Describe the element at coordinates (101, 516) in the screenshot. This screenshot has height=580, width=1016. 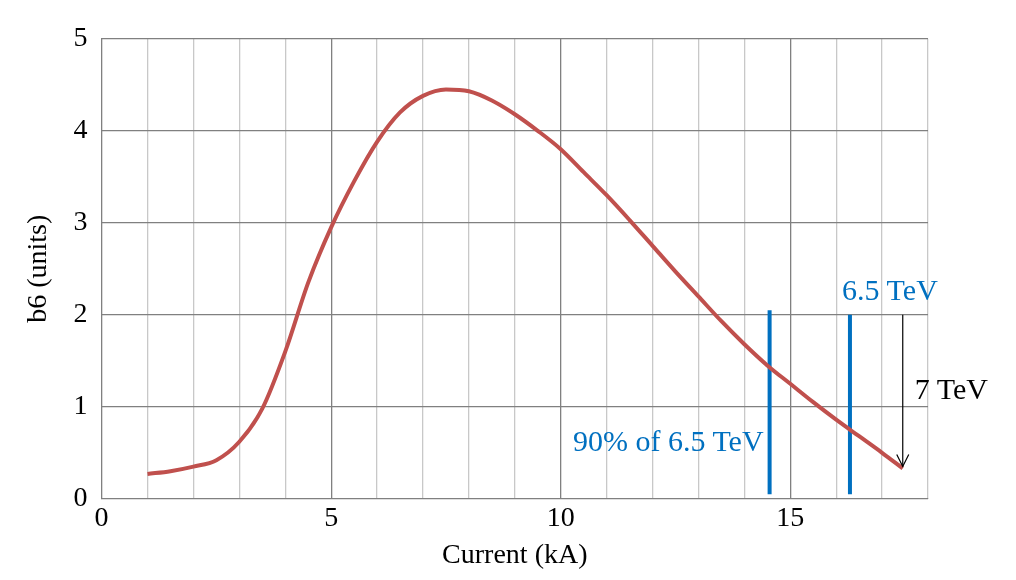
I see `x-tick-label: 0` at that location.